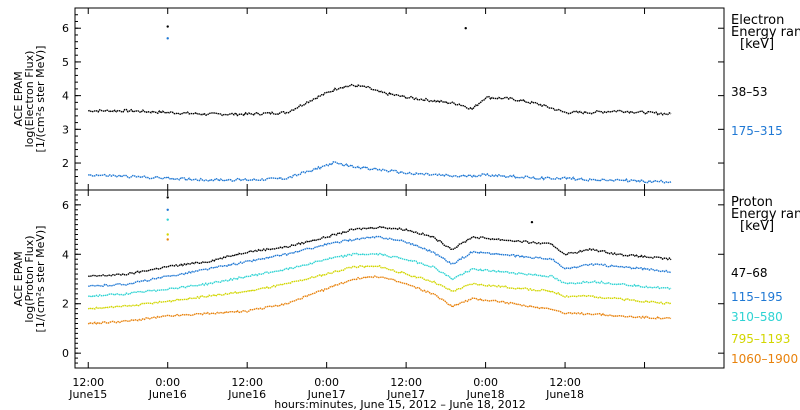 The height and width of the screenshot is (410, 800). Describe the element at coordinates (757, 20) in the screenshot. I see `legend-title: Electron` at that location.